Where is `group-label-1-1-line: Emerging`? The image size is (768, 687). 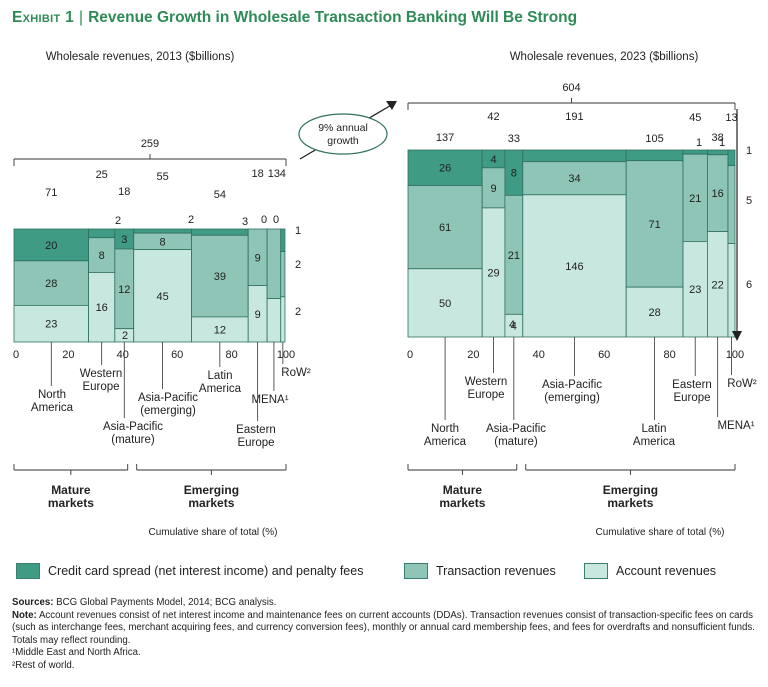 group-label-1-1-line: Emerging is located at coordinates (630, 490).